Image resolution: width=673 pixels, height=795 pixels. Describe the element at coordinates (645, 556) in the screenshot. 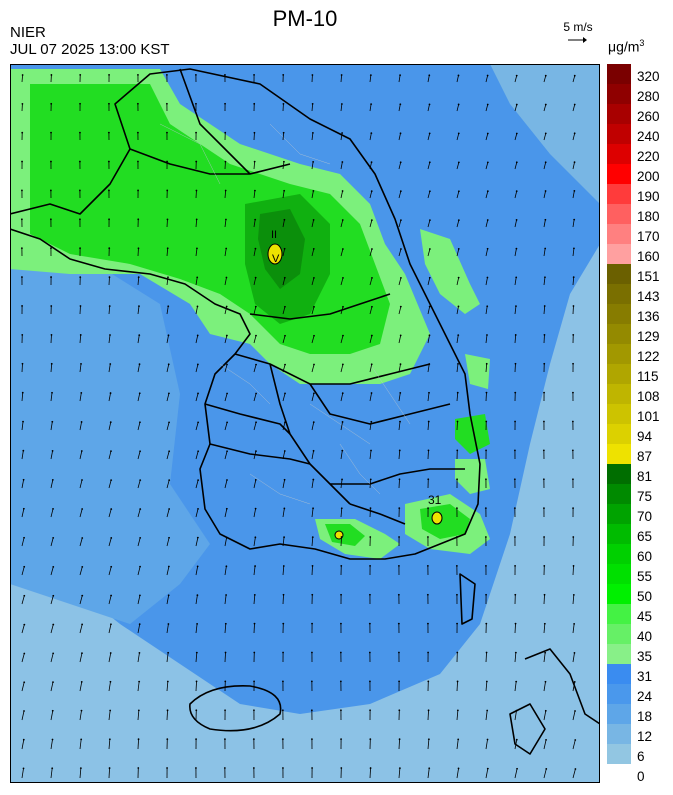

I see `legend-label: 60` at that location.